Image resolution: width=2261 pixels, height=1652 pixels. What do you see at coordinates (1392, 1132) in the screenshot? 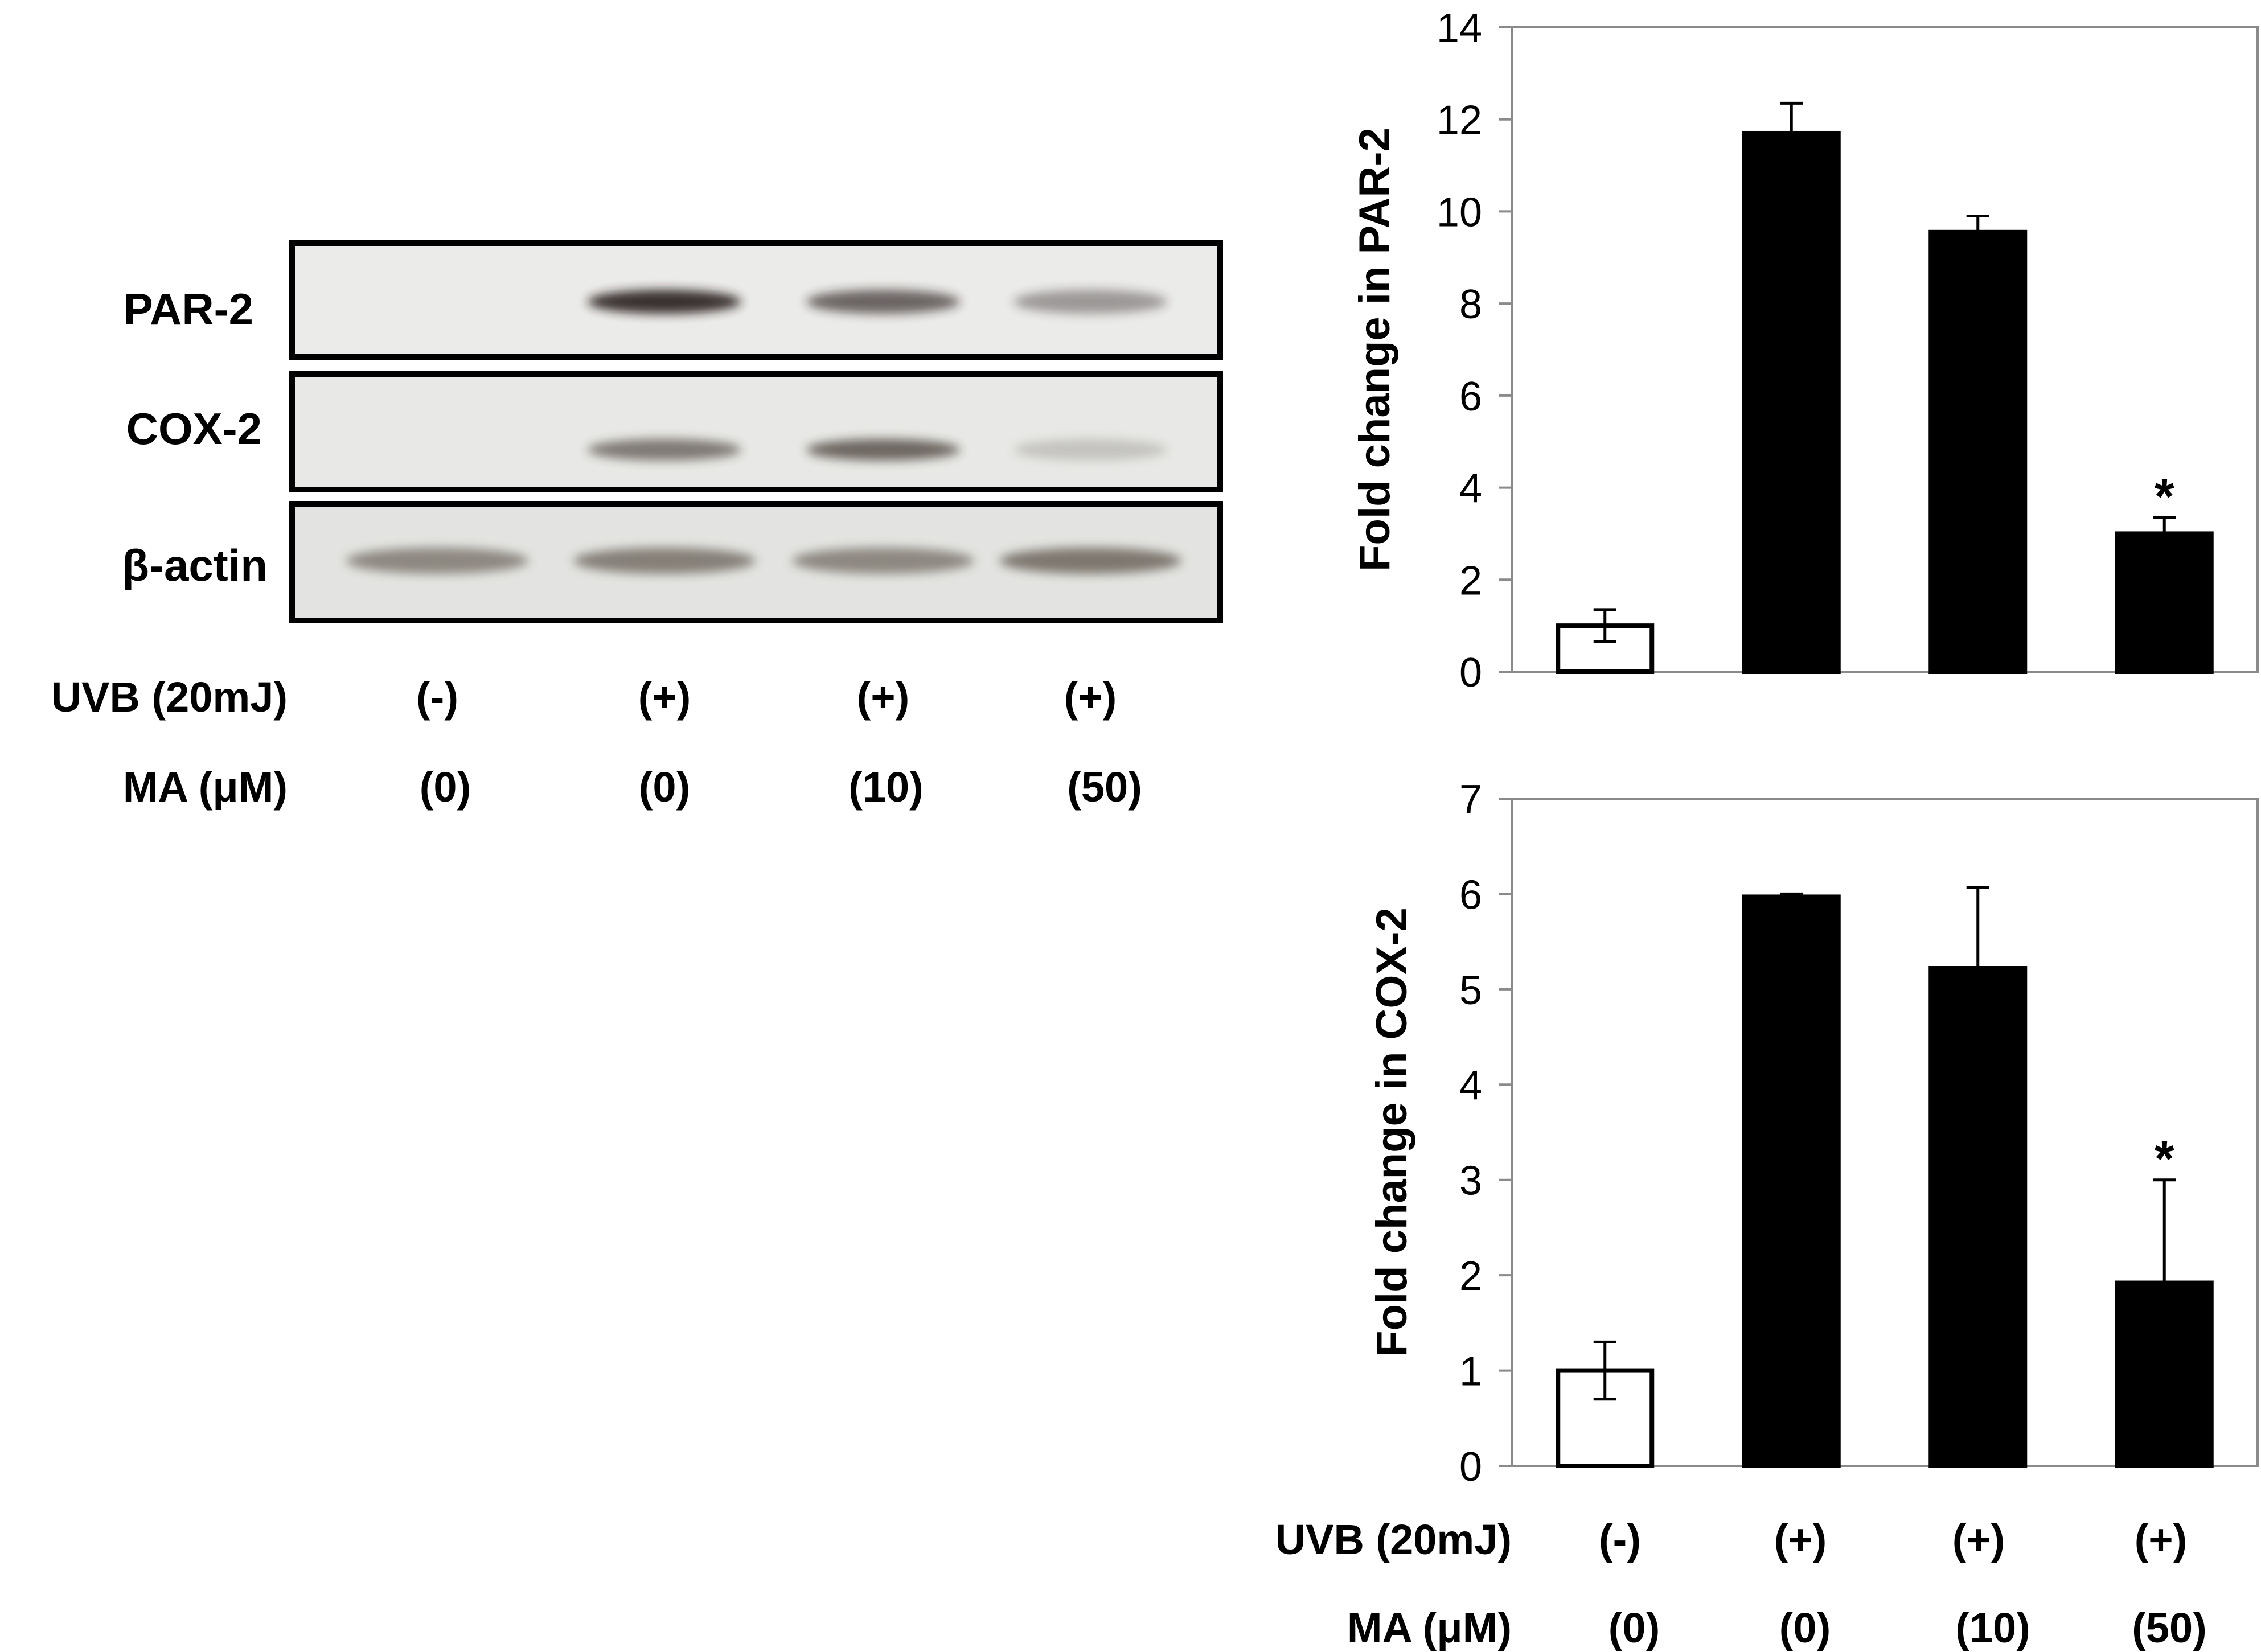
I see `chart-cox2-y-axis-label: Fold change in COX-2` at bounding box center [1392, 1132].